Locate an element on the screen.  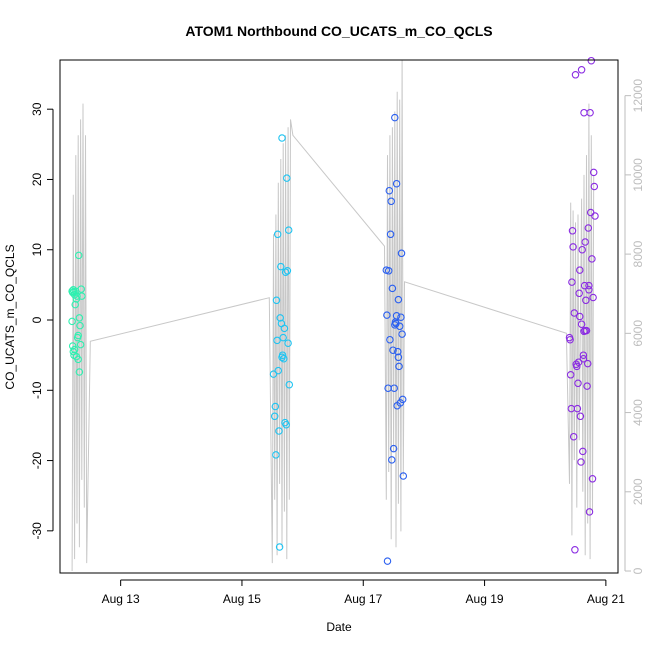
y2-tick-label: 12000 is located at coordinates (638, 96).